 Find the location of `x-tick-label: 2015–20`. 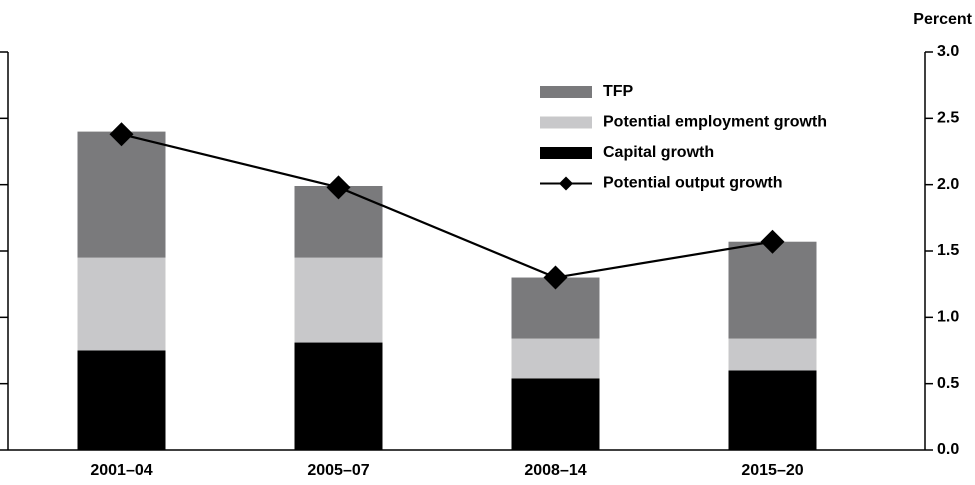

x-tick-label: 2015–20 is located at coordinates (772, 470).